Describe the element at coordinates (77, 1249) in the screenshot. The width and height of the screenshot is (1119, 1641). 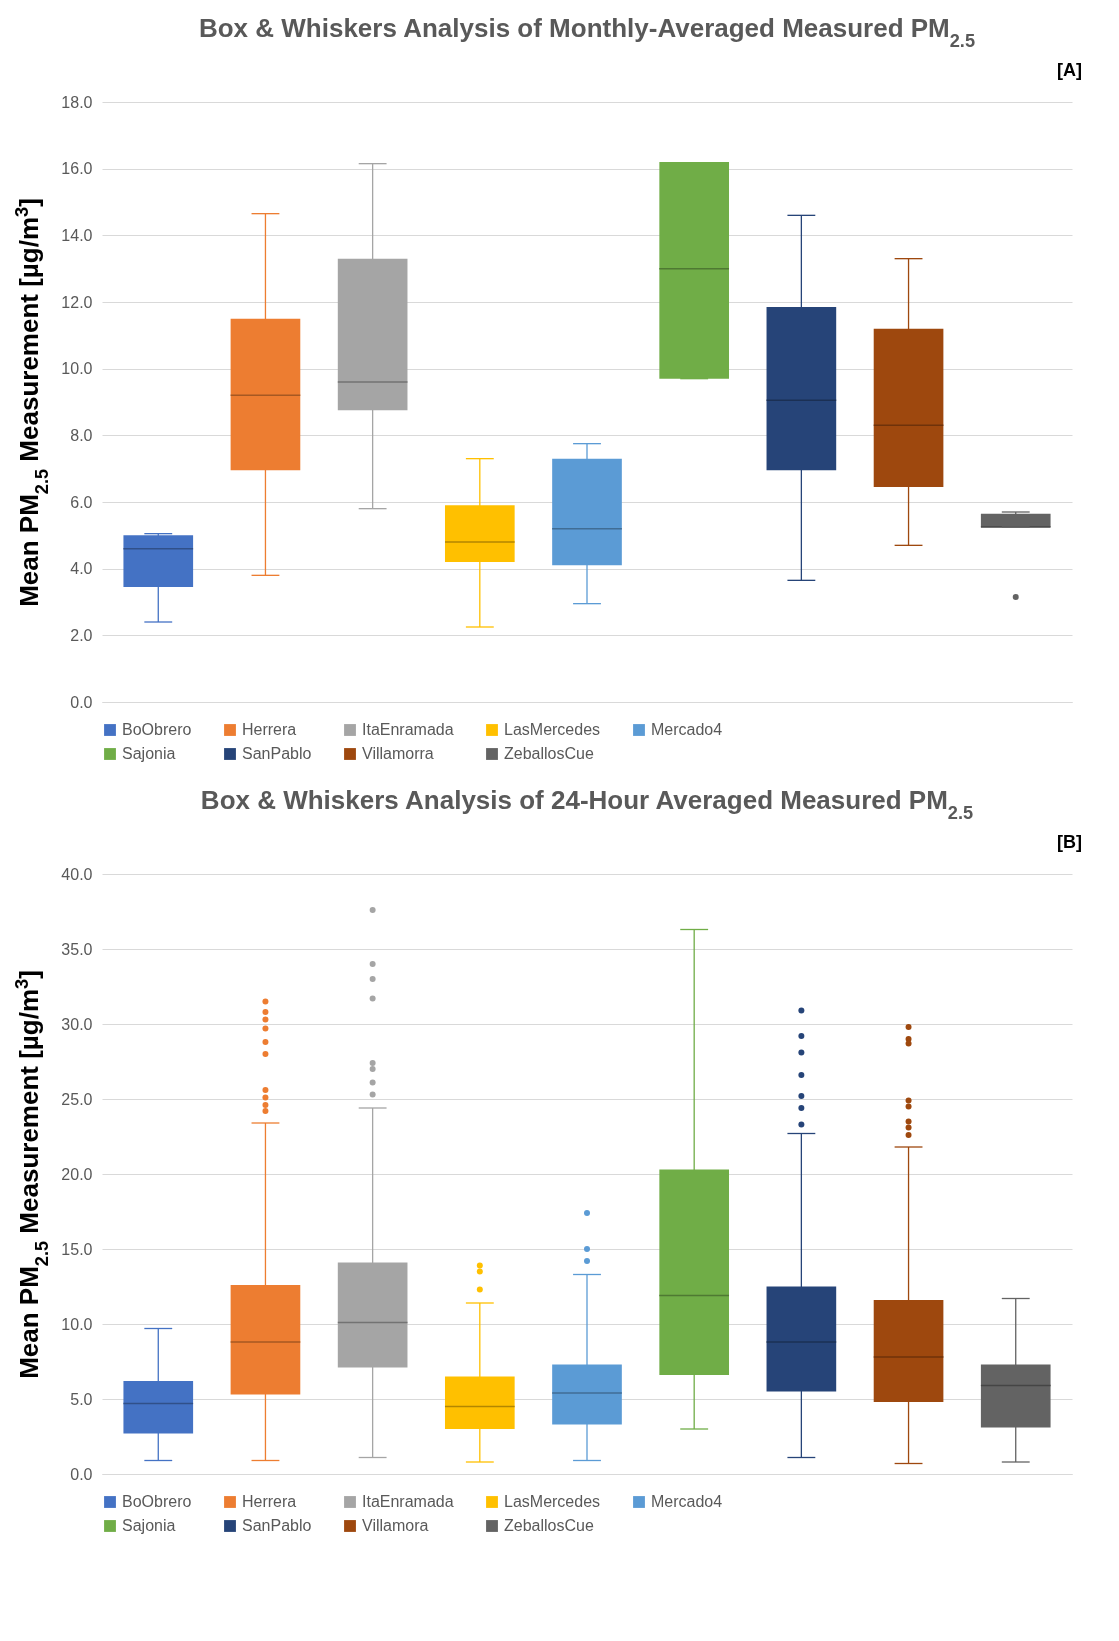
I see `y-tick-label: 15.0` at that location.